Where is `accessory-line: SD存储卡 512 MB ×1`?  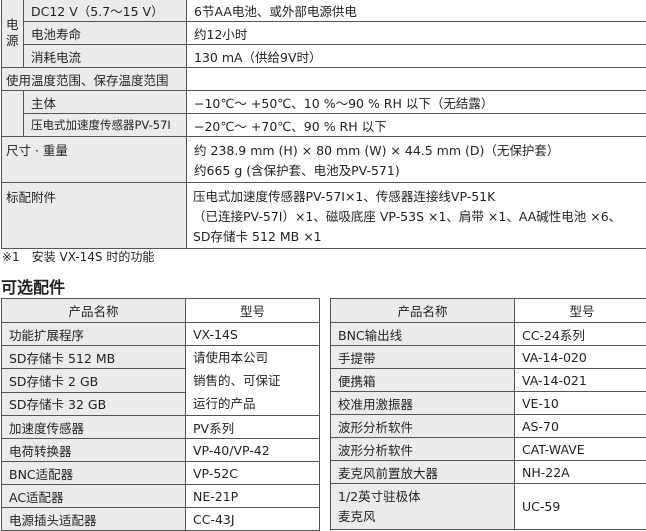 accessory-line: SD存储卡 512 MB ×1 is located at coordinates (419, 237).